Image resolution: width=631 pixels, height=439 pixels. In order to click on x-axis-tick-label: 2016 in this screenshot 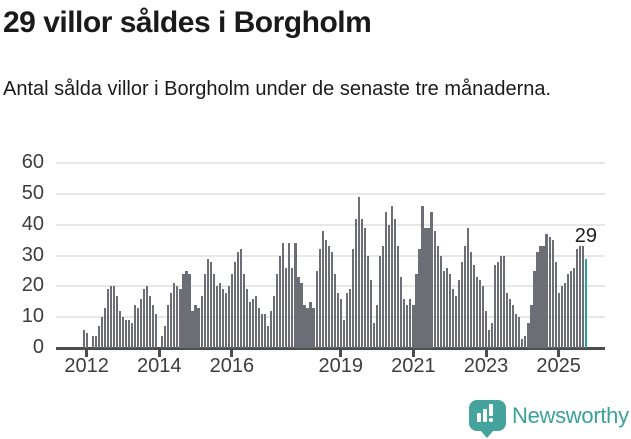, I will do `click(232, 366)`.